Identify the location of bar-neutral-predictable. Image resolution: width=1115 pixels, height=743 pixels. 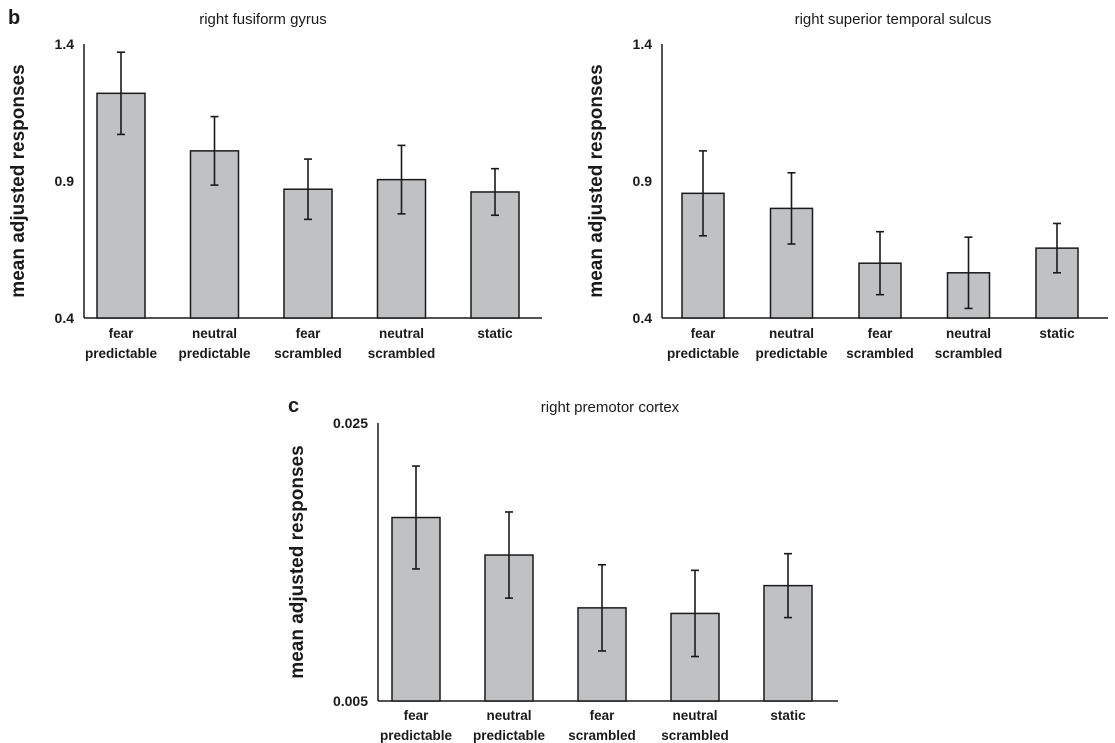
(214, 234).